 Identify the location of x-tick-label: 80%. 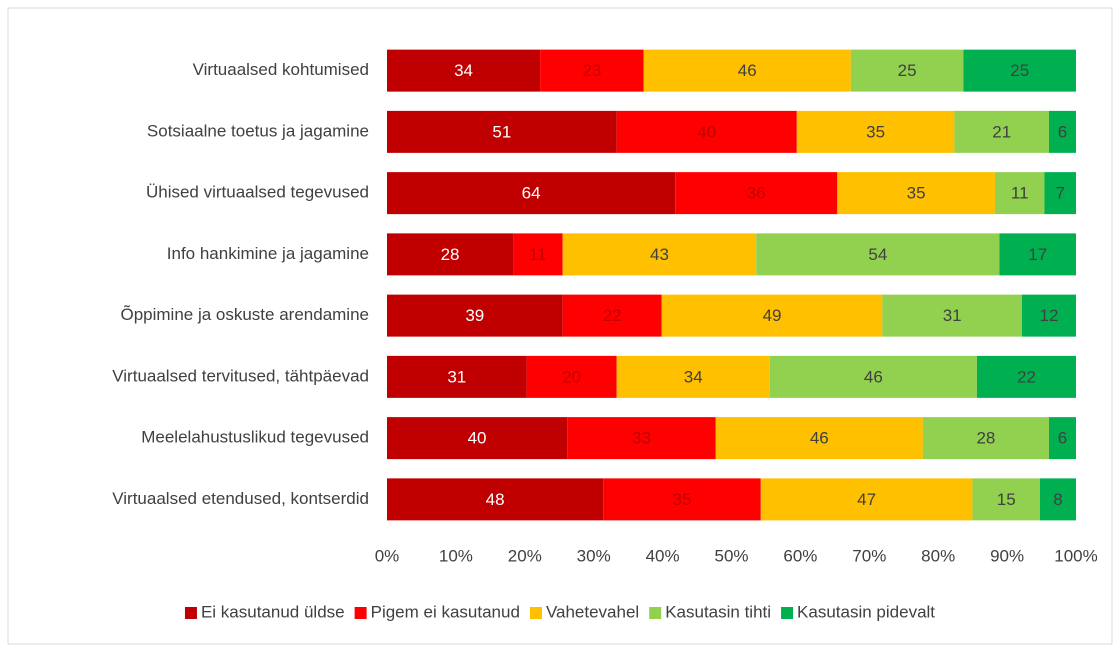
(938, 555).